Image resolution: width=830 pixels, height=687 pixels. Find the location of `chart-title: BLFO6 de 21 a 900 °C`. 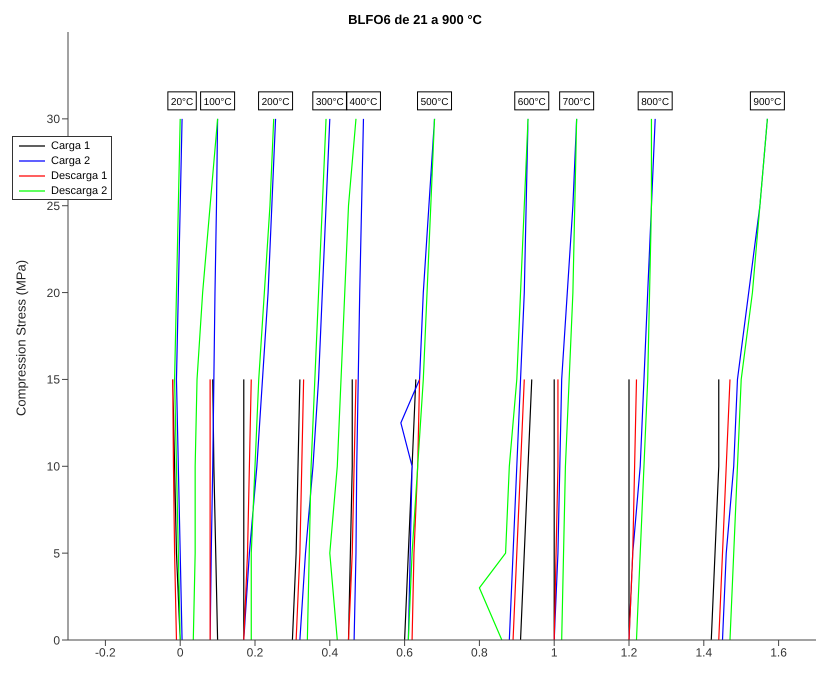

chart-title: BLFO6 de 21 a 900 °C is located at coordinates (415, 19).